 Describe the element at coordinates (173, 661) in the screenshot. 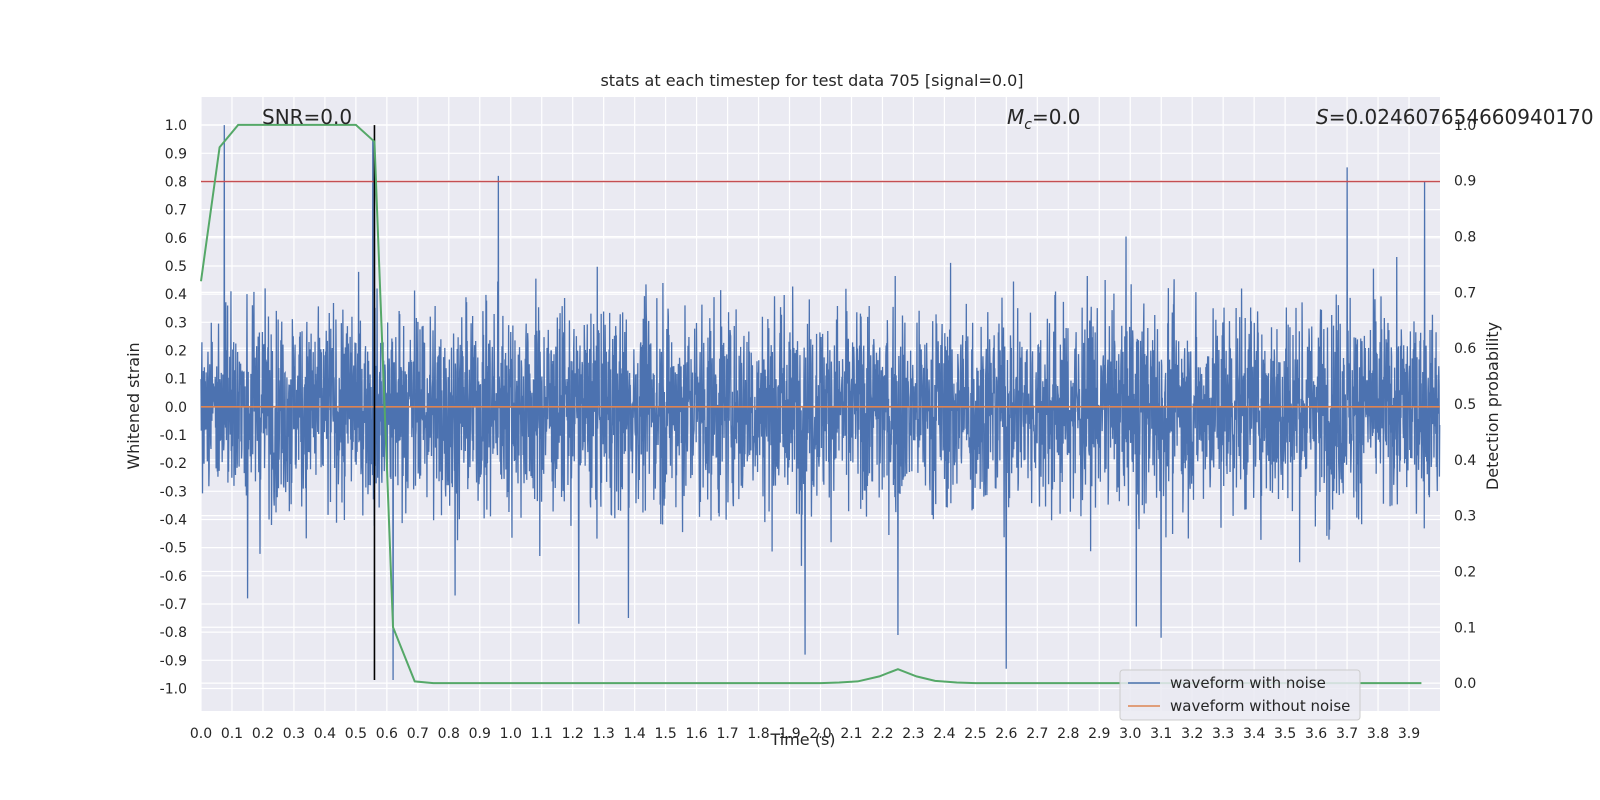

I see `y-tick-label: -0.9` at that location.